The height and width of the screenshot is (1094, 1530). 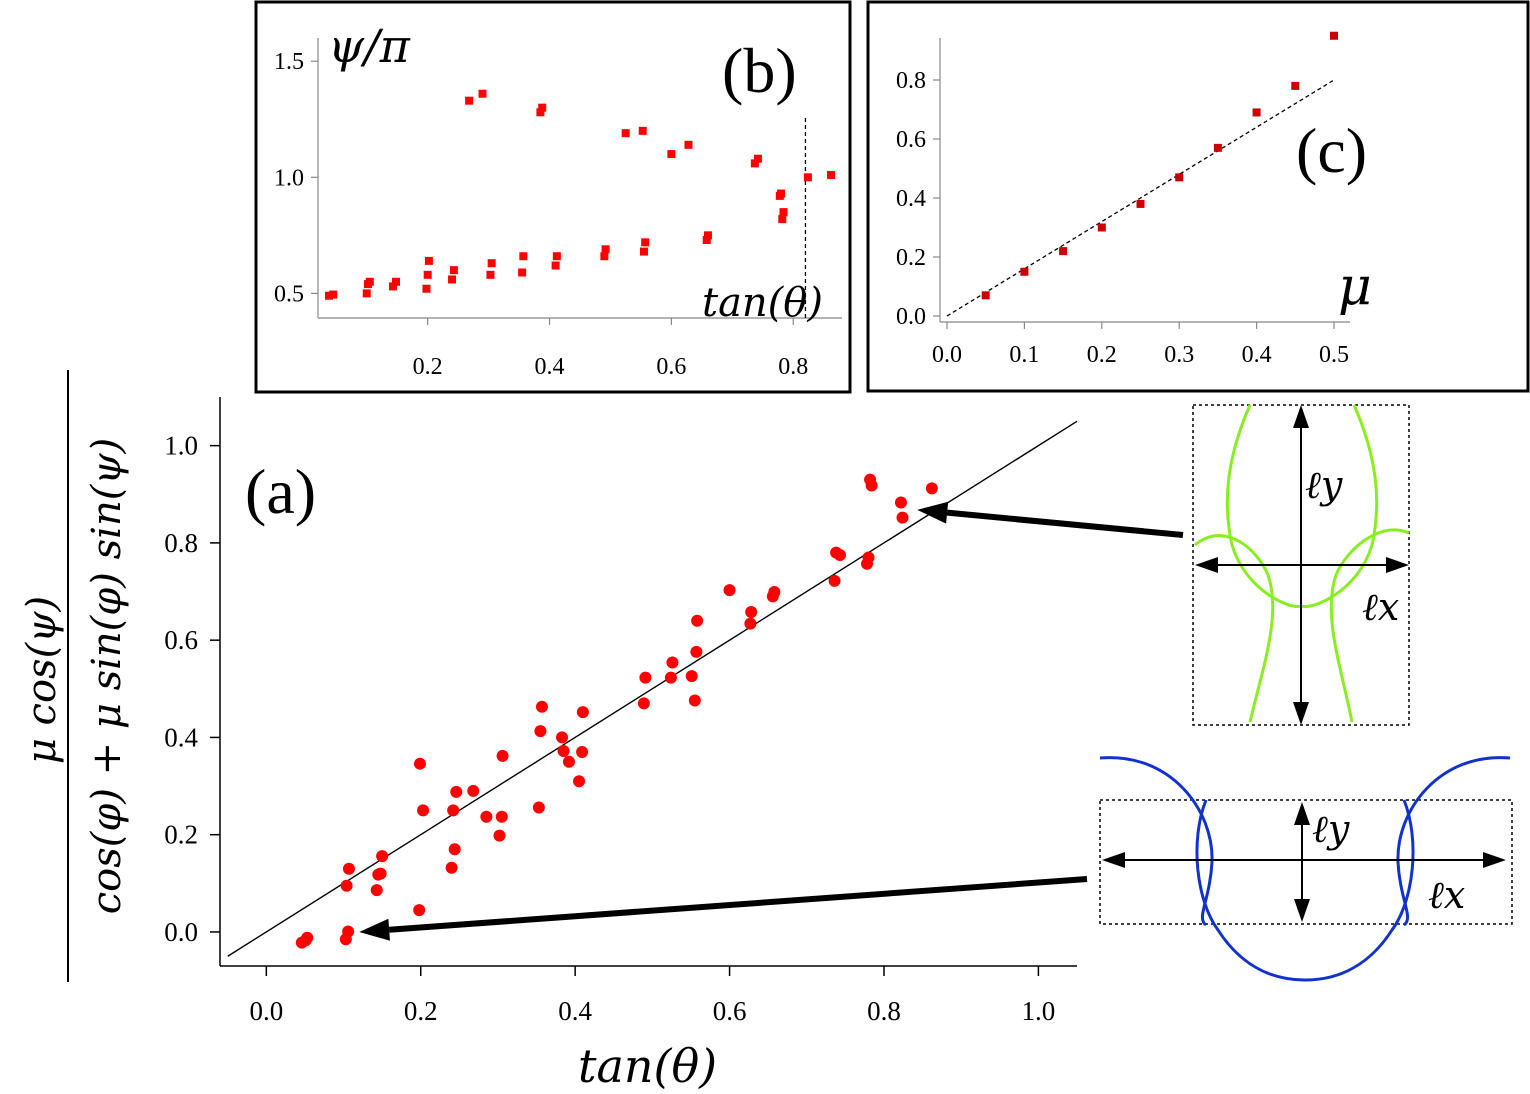 I want to click on inset-blue-label-ly: ℓy, so click(x=1331, y=829).